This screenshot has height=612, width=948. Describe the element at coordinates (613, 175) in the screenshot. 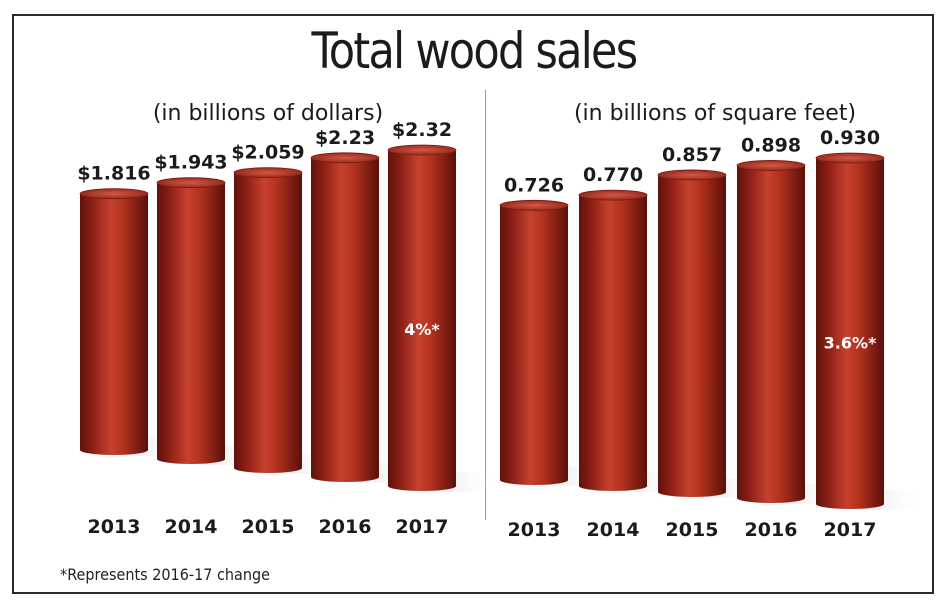

I see `value-label: 0.770` at that location.